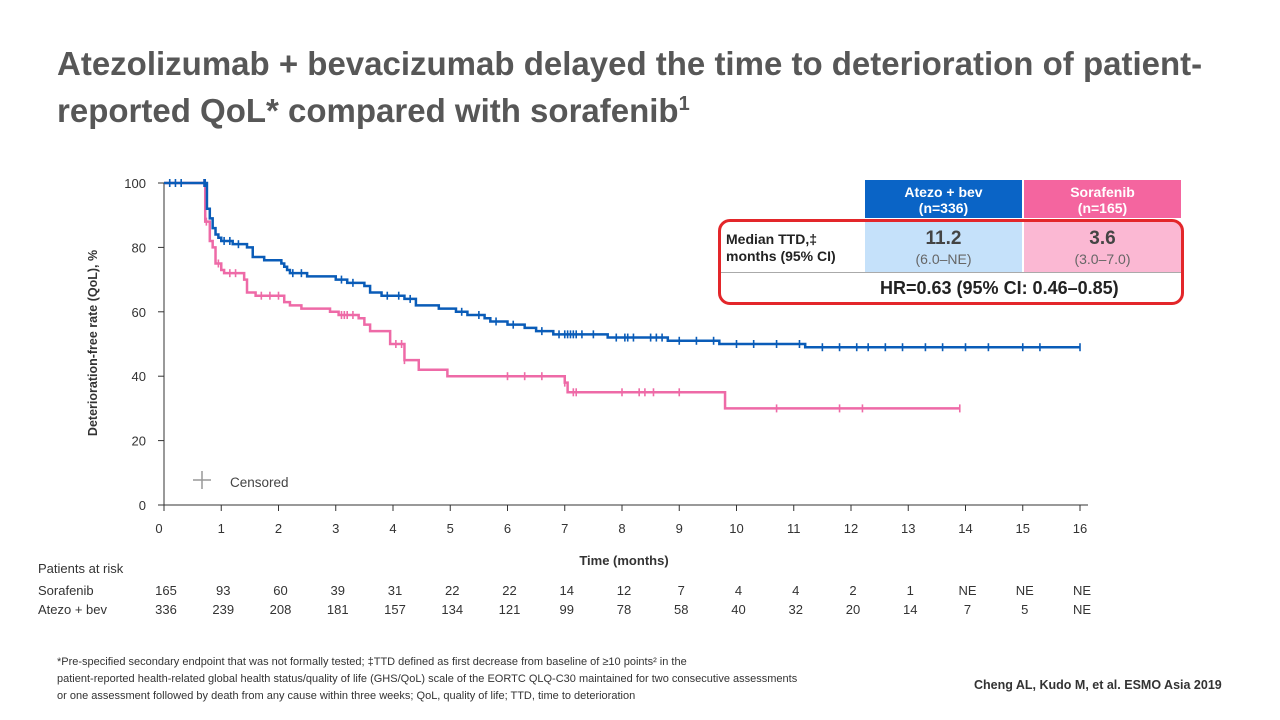 The width and height of the screenshot is (1280, 720). I want to click on risk-count-atezo-bev: 14, so click(910, 609).